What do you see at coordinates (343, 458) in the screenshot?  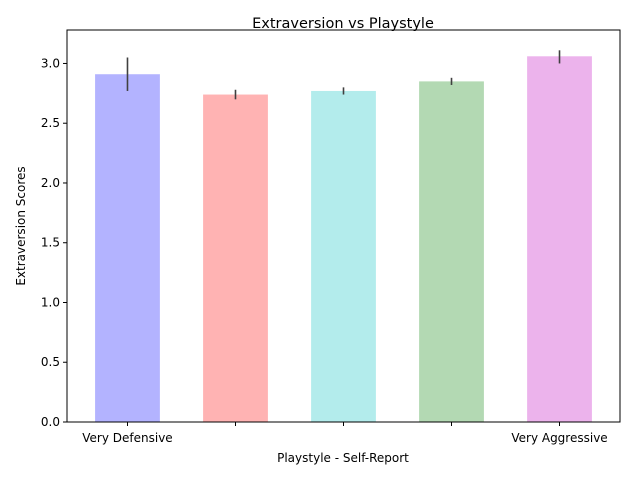 I see `x-axis-label: Playstyle - Self-Report` at bounding box center [343, 458].